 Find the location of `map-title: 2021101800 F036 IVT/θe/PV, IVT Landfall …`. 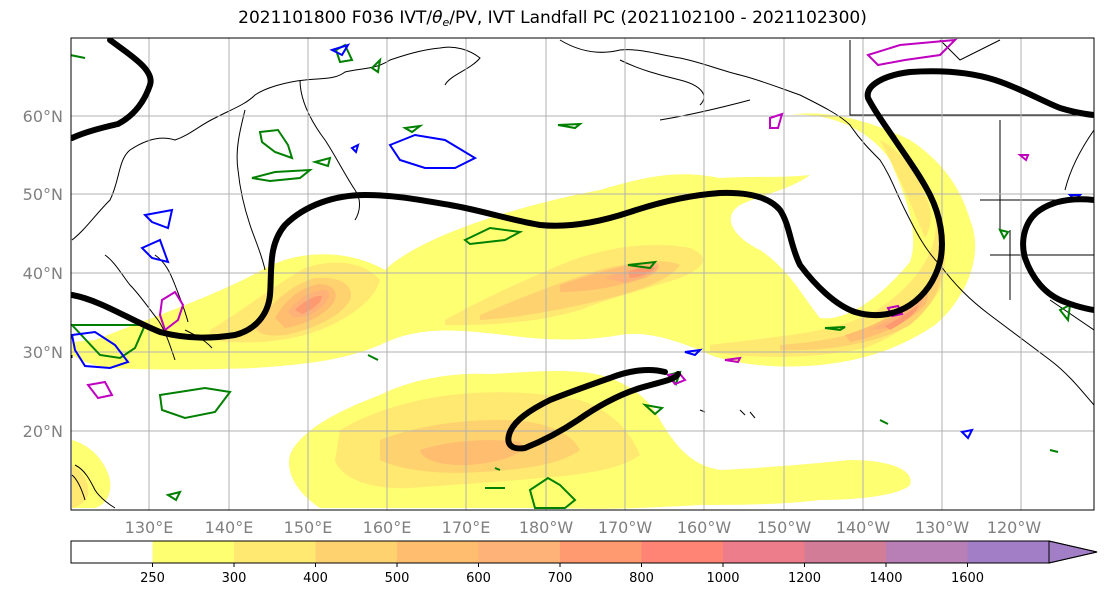

map-title: 2021101800 F036 IVT/θe/PV, IVT Landfall … is located at coordinates (552, 18).